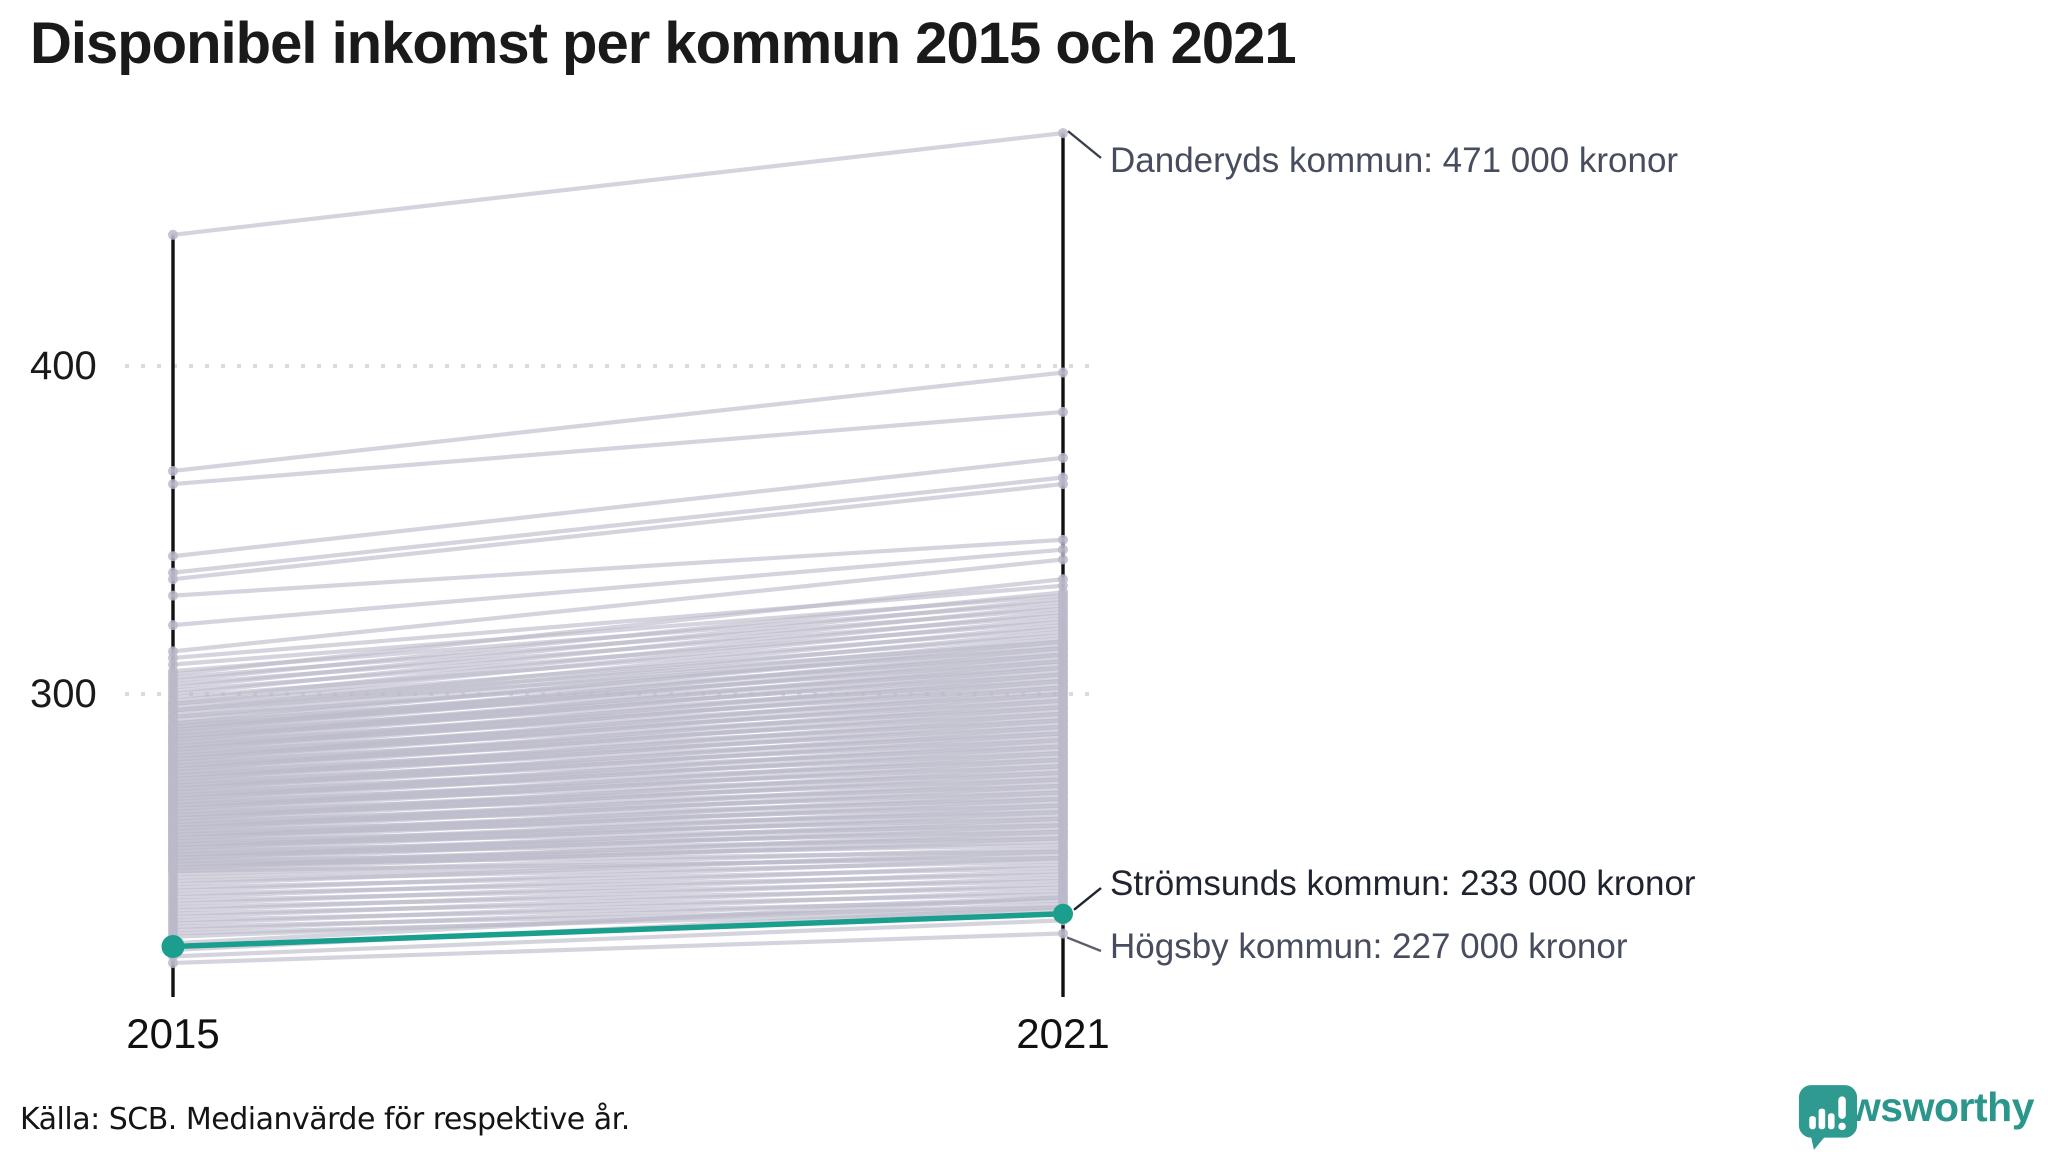 This screenshot has height=1152, width=2048. Describe the element at coordinates (1394, 160) in the screenshot. I see `annotation-danderyd: Danderyds kommun: 471 000 kronor` at that location.